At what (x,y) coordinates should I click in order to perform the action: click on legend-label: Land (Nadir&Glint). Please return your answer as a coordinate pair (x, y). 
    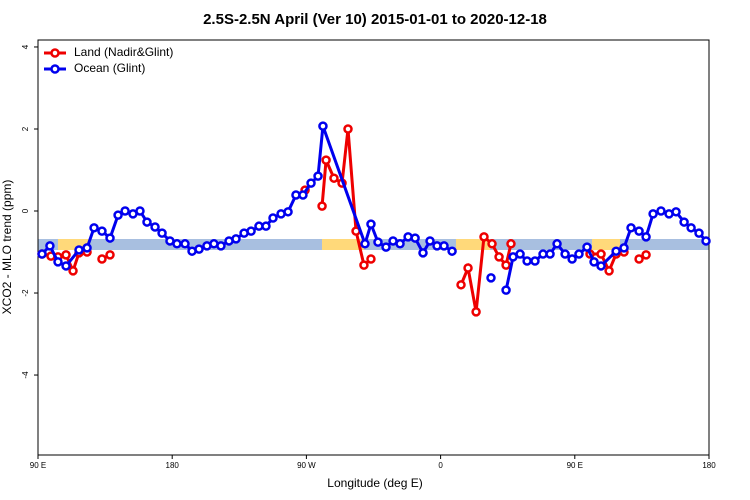
    Looking at the image, I should click on (123, 52).